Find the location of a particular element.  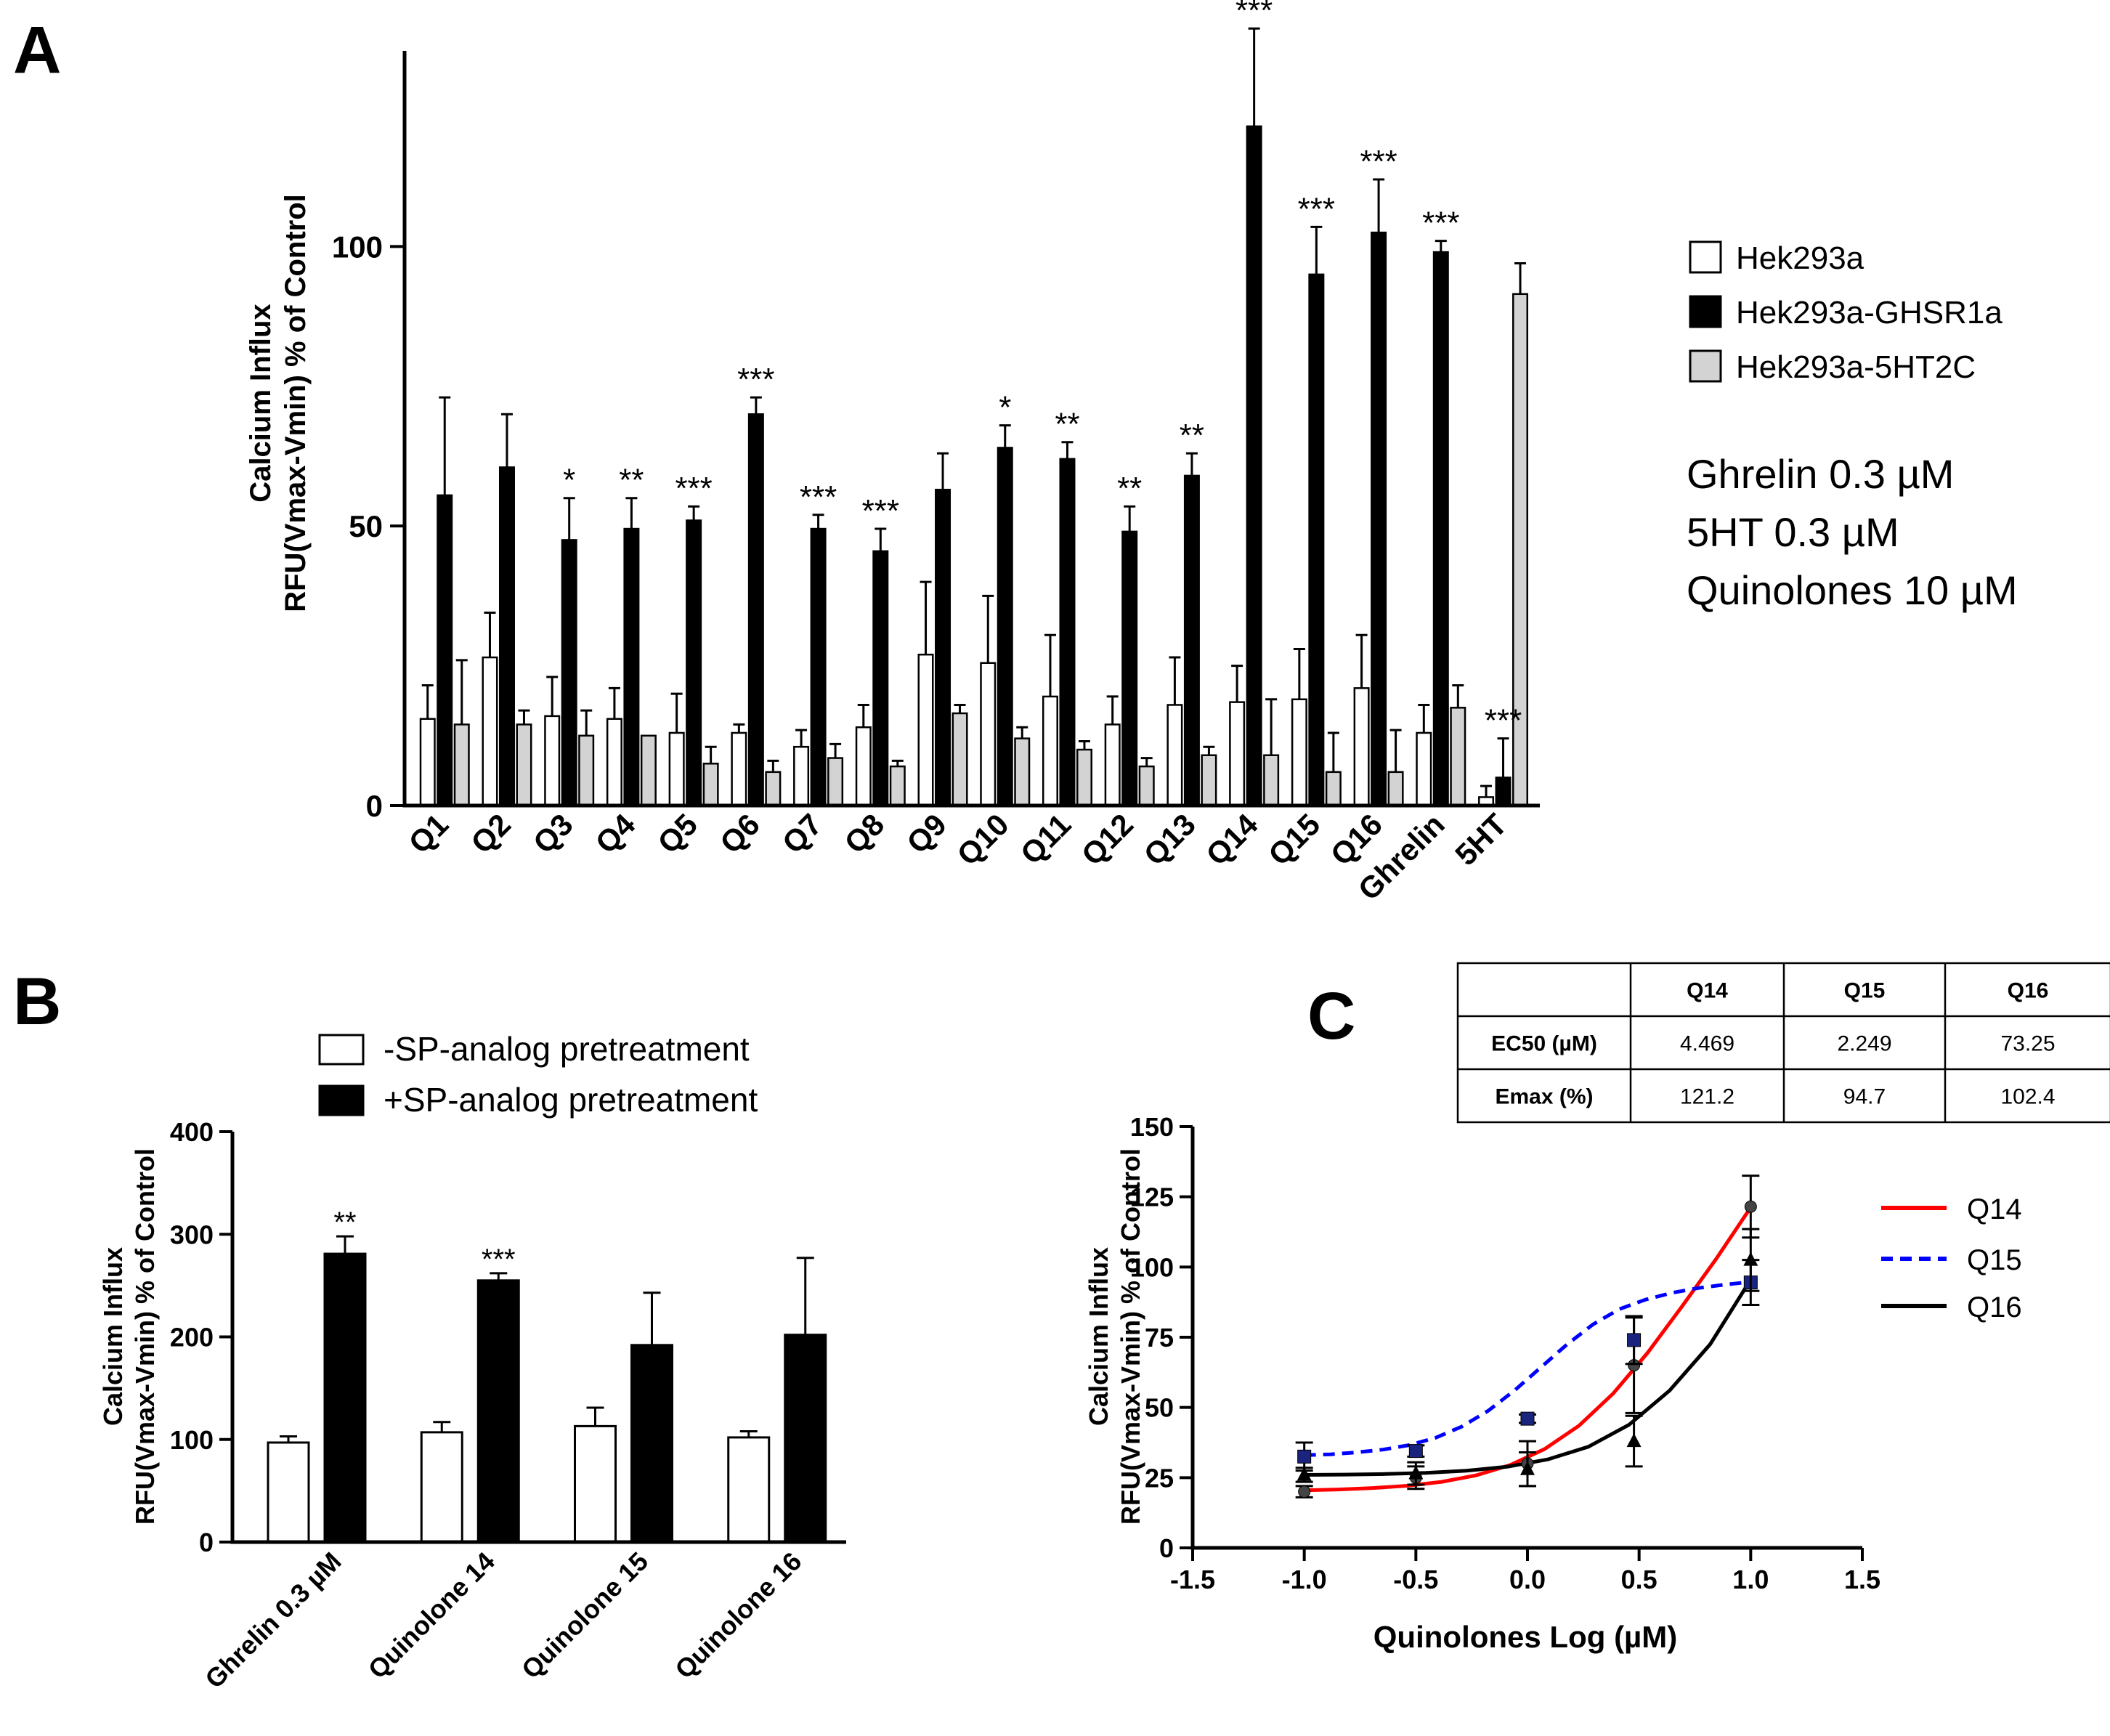

panel-a-bar-hek293a-5ht2c-q6 is located at coordinates (774, 789).